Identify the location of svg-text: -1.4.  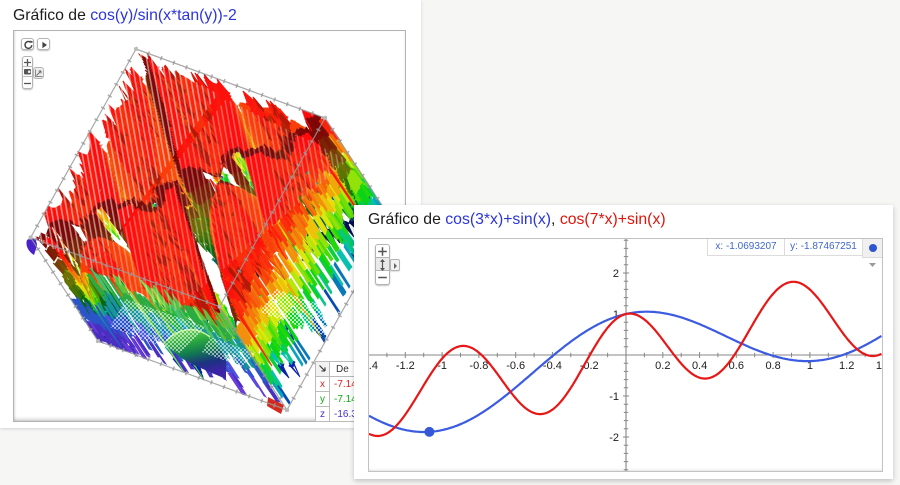
(373, 366).